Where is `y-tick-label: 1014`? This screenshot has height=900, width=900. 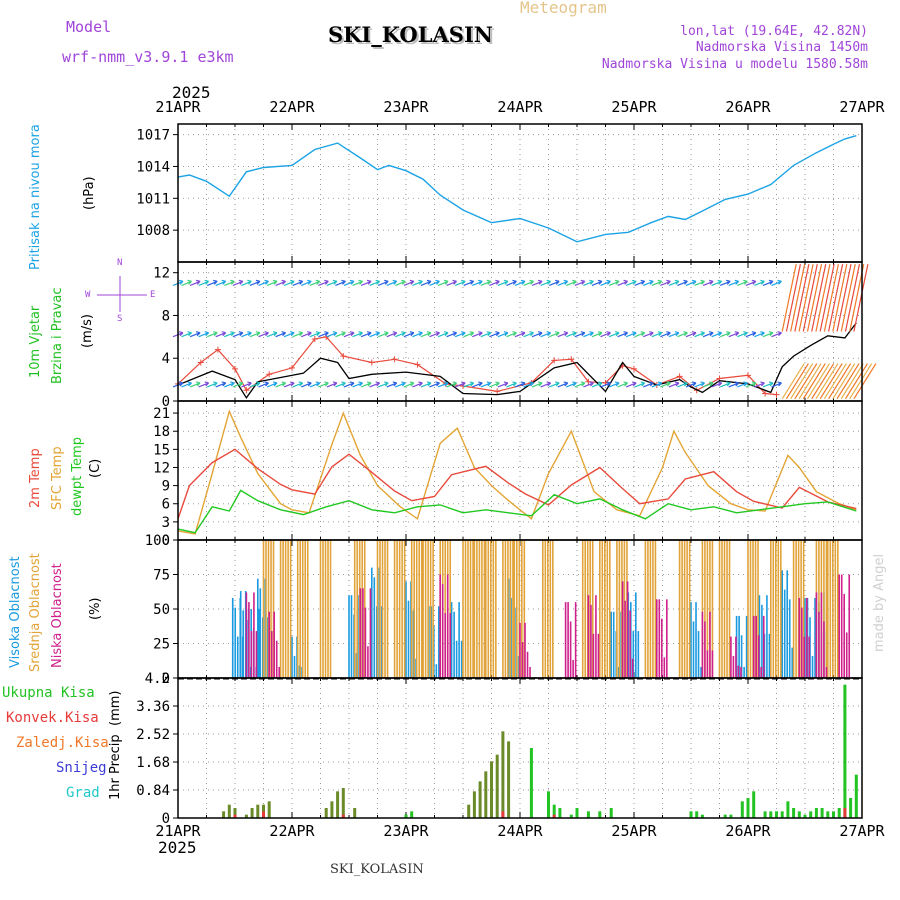
y-tick-label: 1014 is located at coordinates (153, 167).